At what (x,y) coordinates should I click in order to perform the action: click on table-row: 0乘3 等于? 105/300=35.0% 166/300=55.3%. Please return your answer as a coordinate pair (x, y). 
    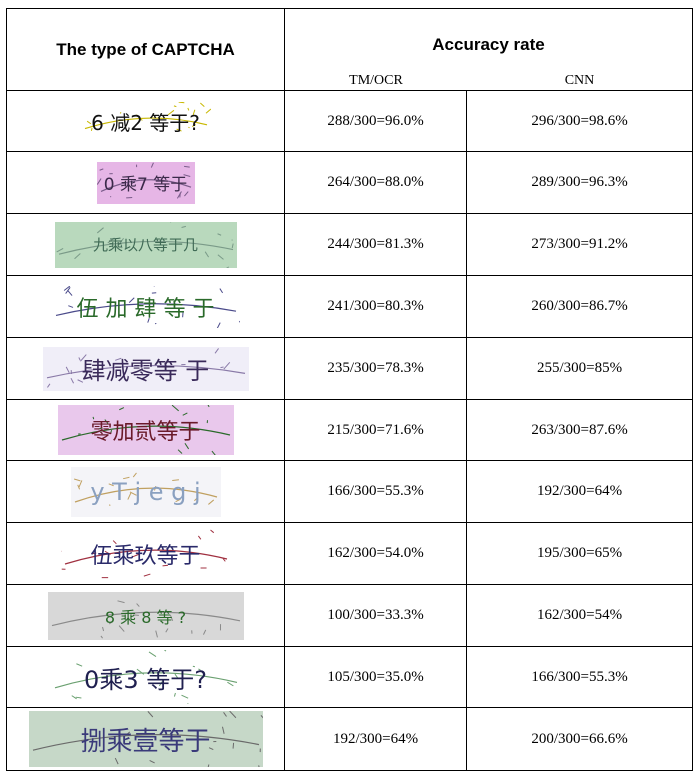
    Looking at the image, I should click on (349, 677).